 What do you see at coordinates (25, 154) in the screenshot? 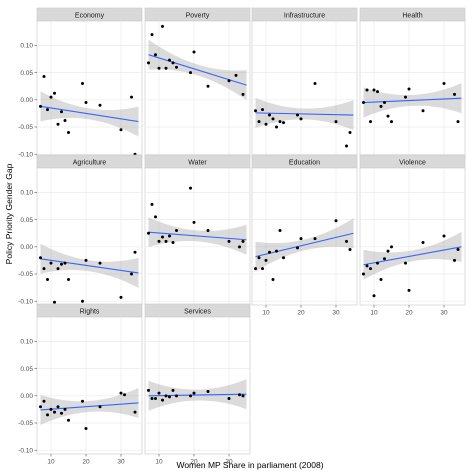
I see `y-tick-label: -0.10` at bounding box center [25, 154].